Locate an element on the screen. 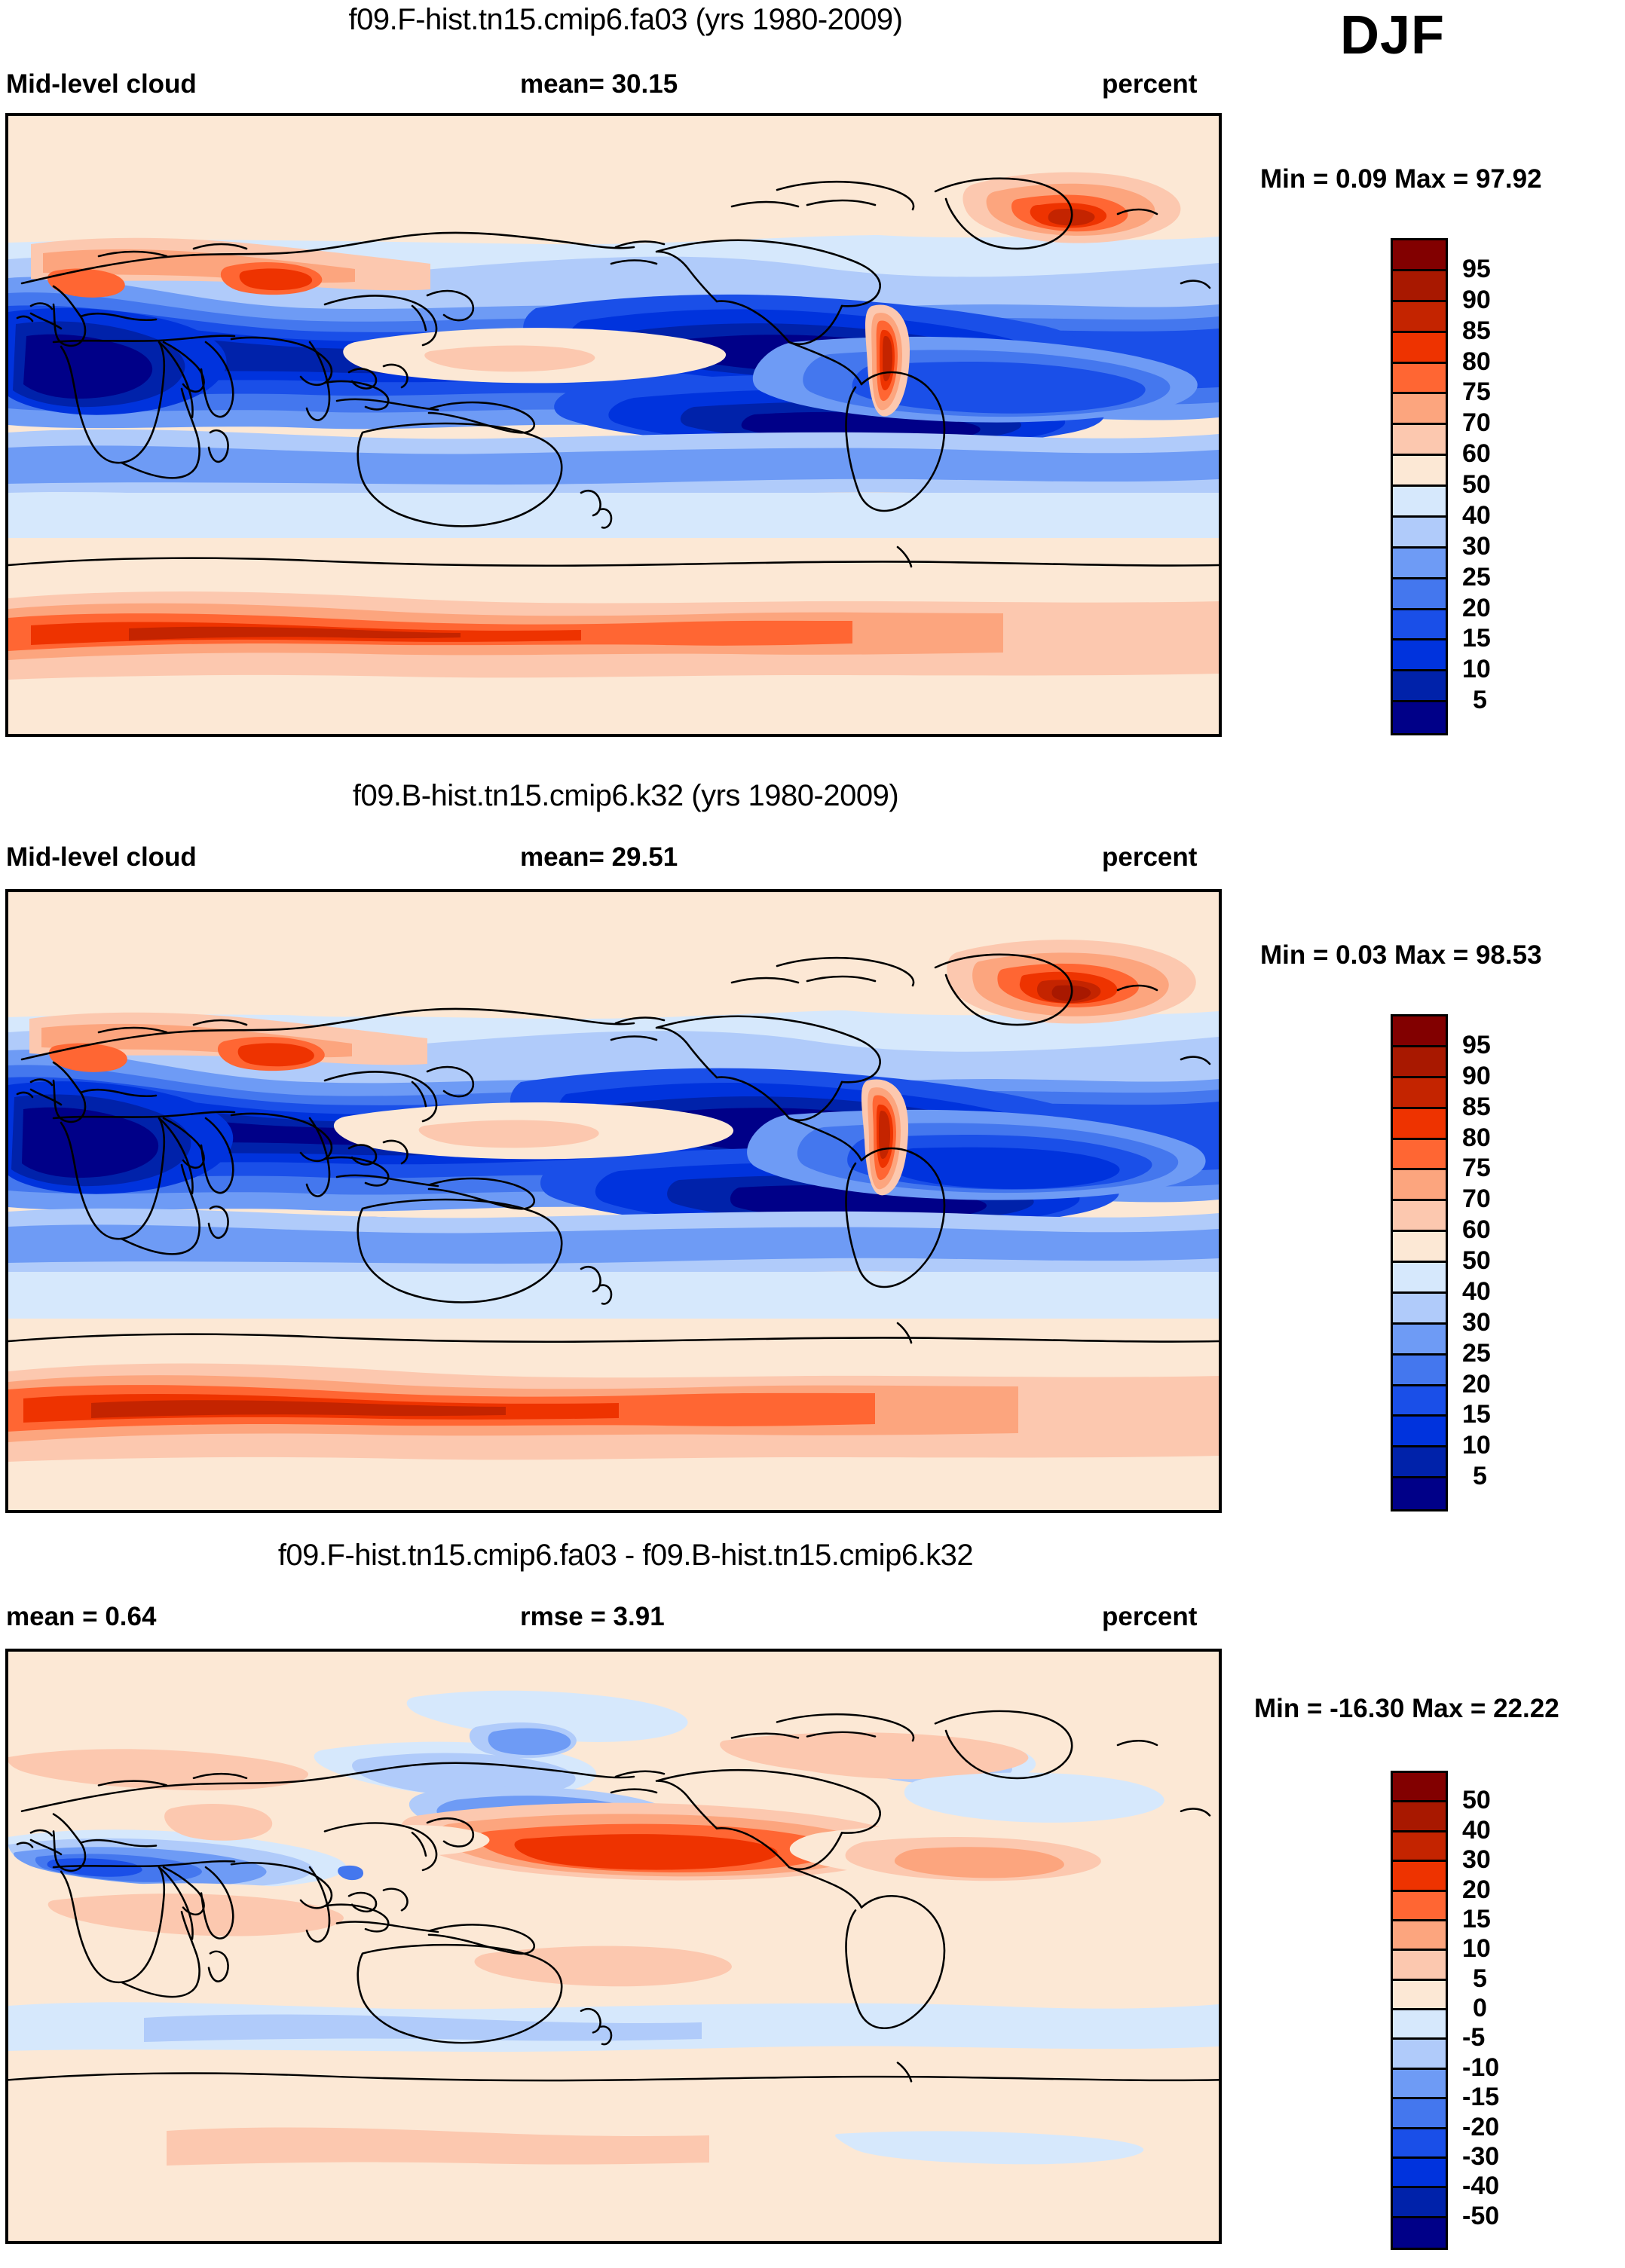 The height and width of the screenshot is (2268, 1625). colorbar-tick-label: 0 is located at coordinates (1480, 2008).